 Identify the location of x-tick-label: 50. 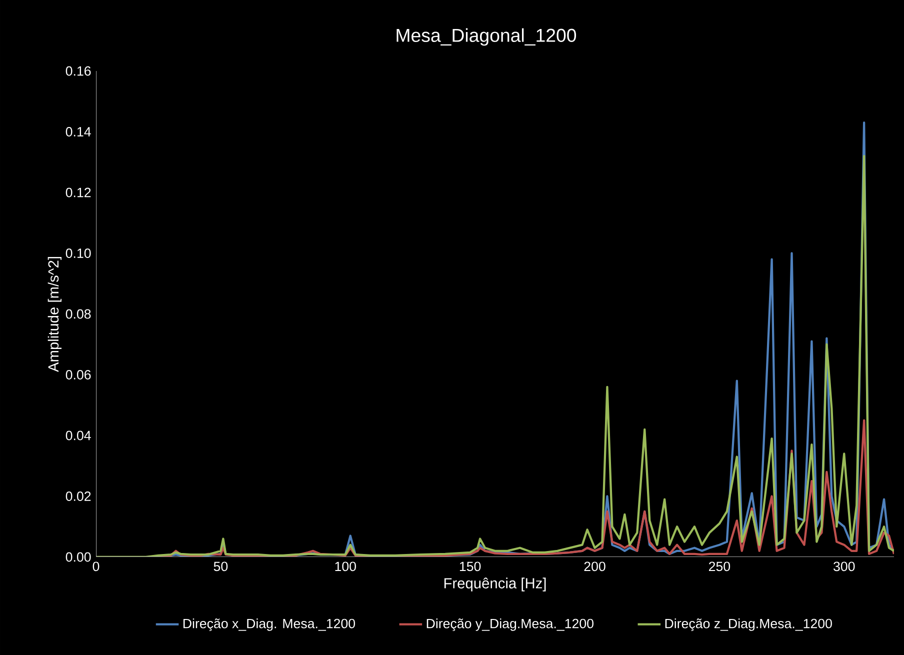
(221, 567).